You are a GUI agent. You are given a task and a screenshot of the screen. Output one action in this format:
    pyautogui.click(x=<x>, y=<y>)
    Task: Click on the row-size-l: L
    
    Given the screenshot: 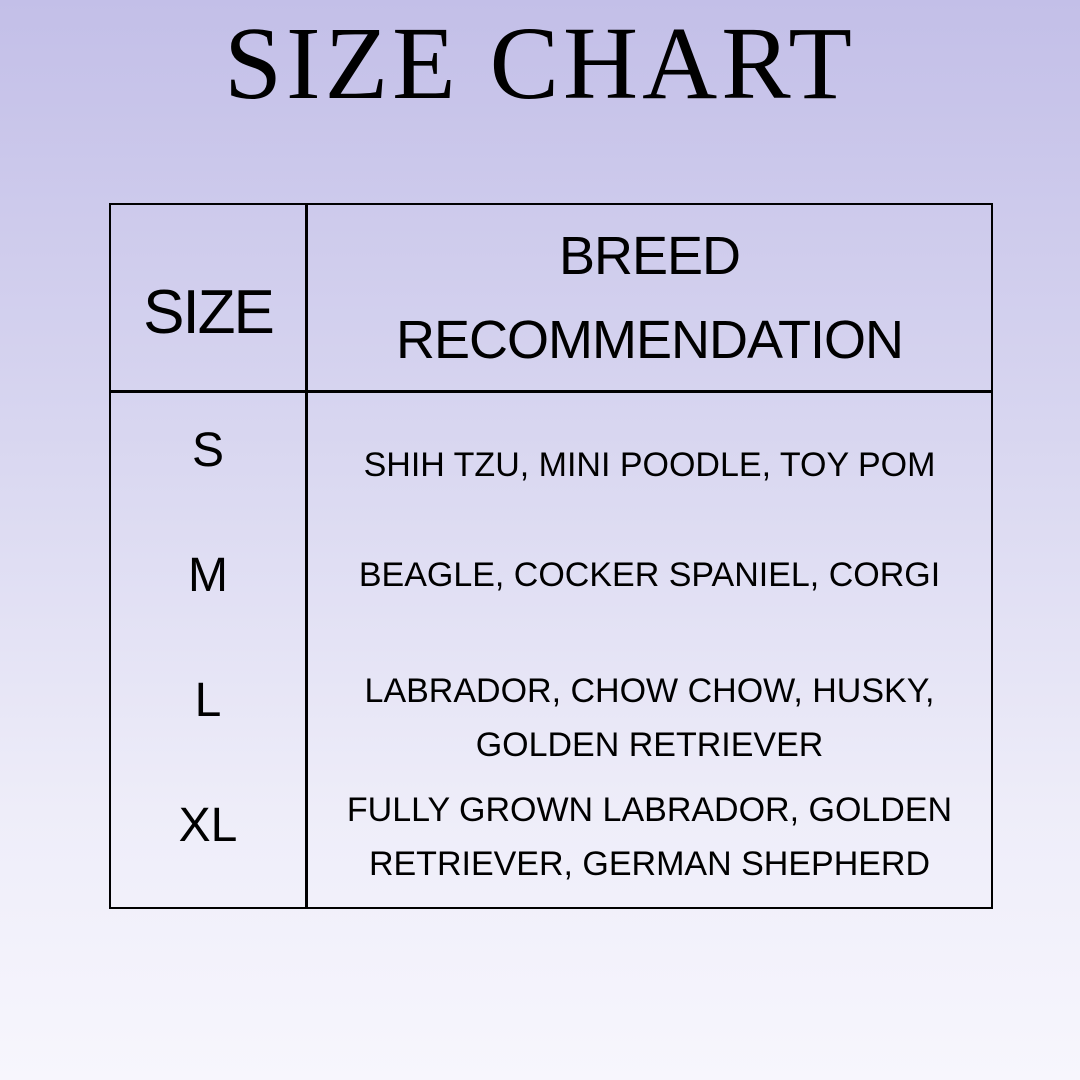 What is the action you would take?
    pyautogui.click(x=208, y=700)
    